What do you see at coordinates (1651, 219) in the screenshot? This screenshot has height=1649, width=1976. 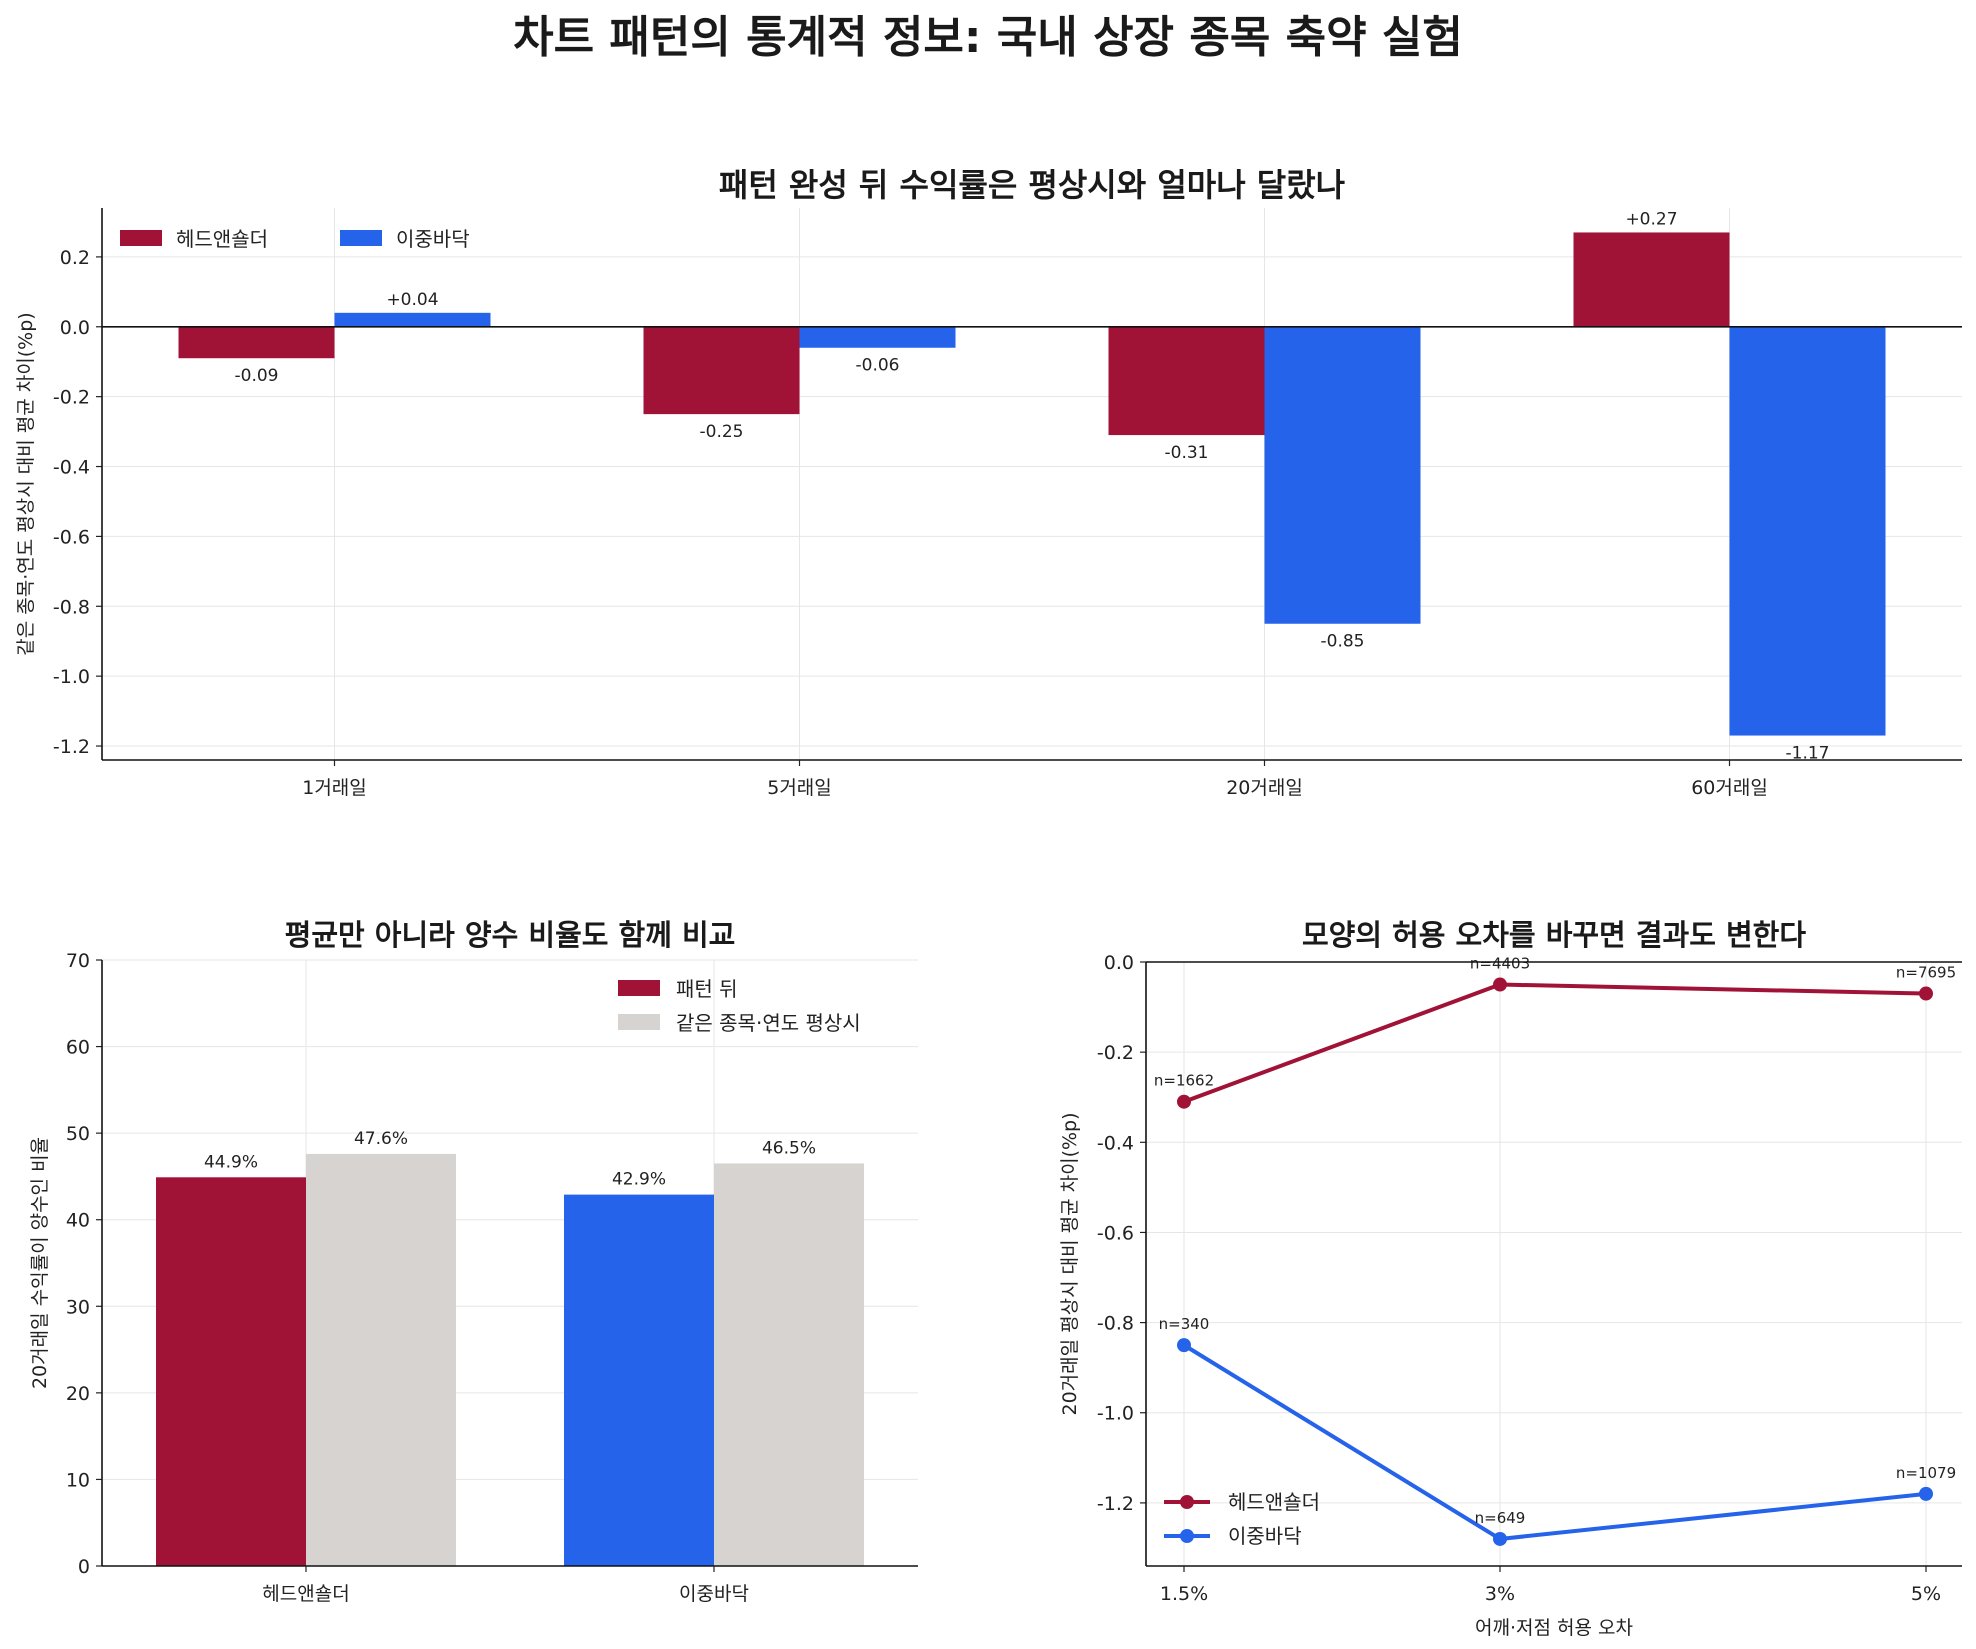 I see `top-data-label: +0.27` at bounding box center [1651, 219].